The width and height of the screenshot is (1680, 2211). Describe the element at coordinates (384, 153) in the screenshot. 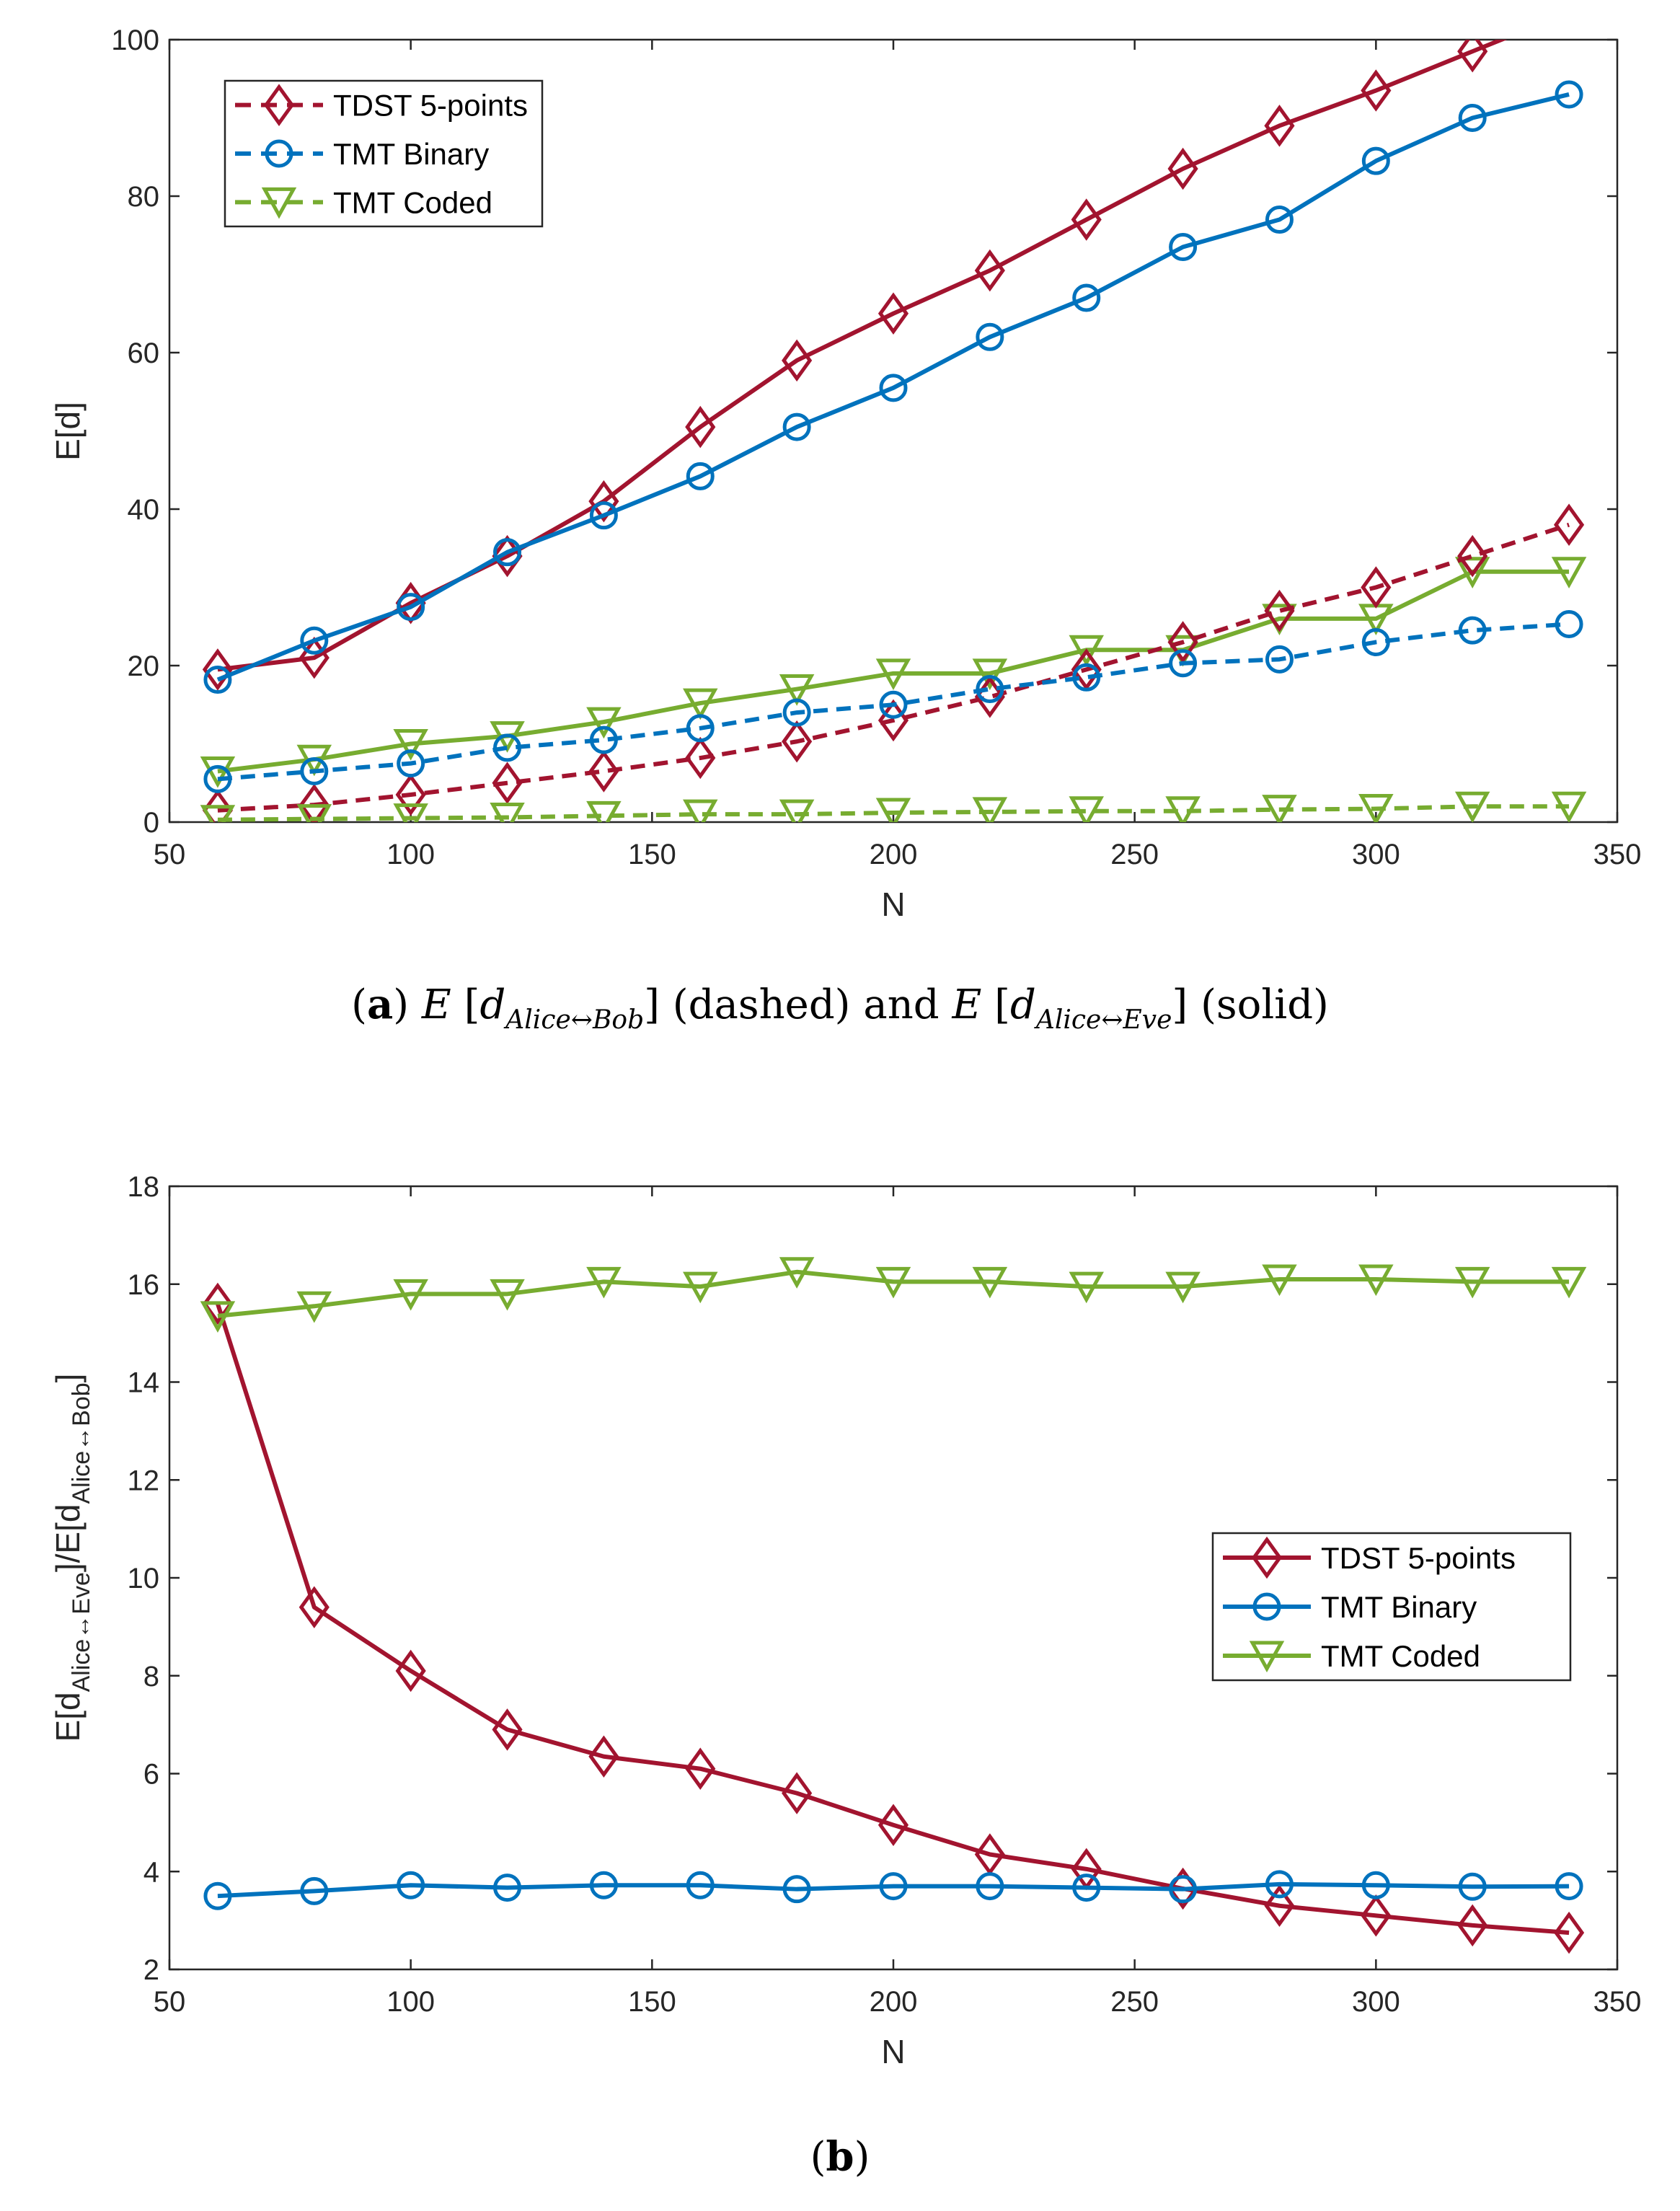

I see `legend-a` at that location.